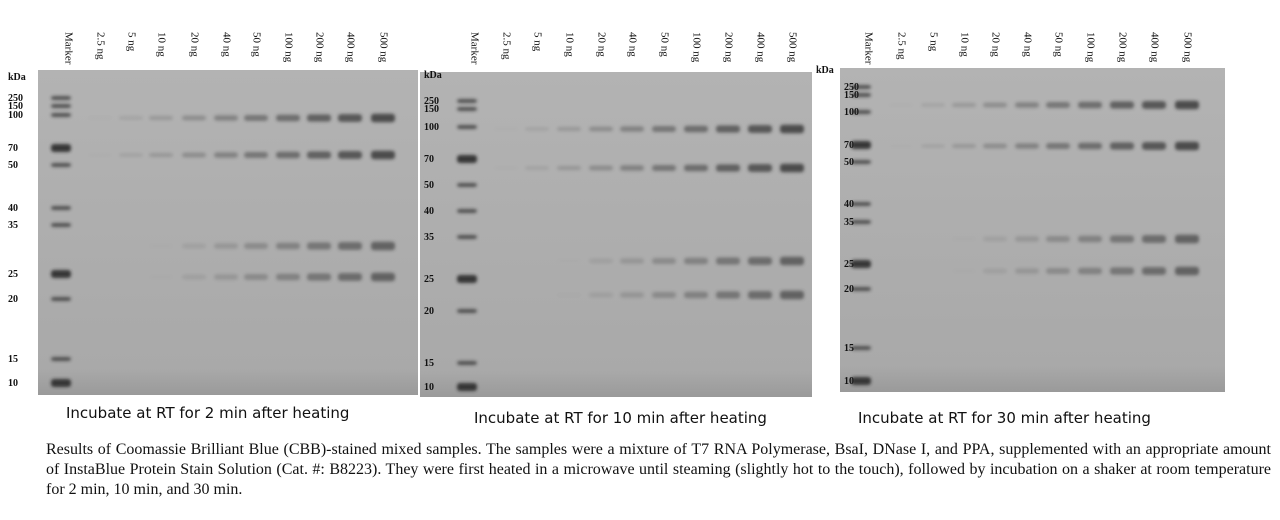  Describe the element at coordinates (431, 109) in the screenshot. I see `marker-label: 150` at that location.